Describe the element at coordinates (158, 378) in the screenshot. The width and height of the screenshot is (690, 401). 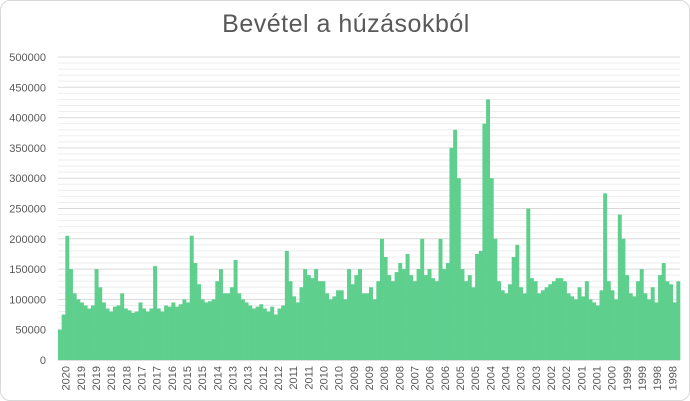
I see `x-tick-label: 2017` at that location.